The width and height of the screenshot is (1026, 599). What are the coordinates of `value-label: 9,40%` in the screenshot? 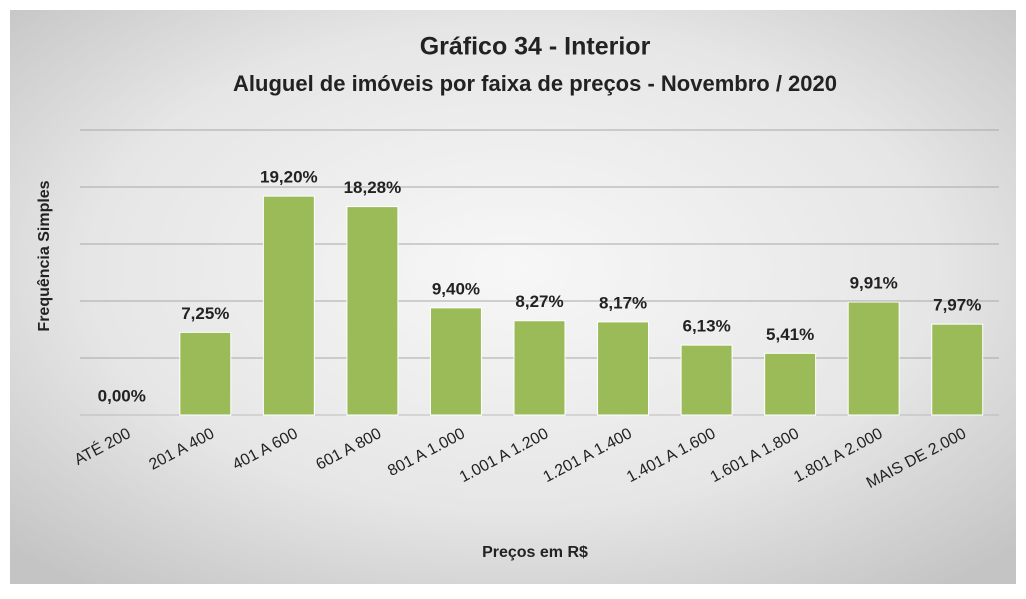 It's located at (456, 288).